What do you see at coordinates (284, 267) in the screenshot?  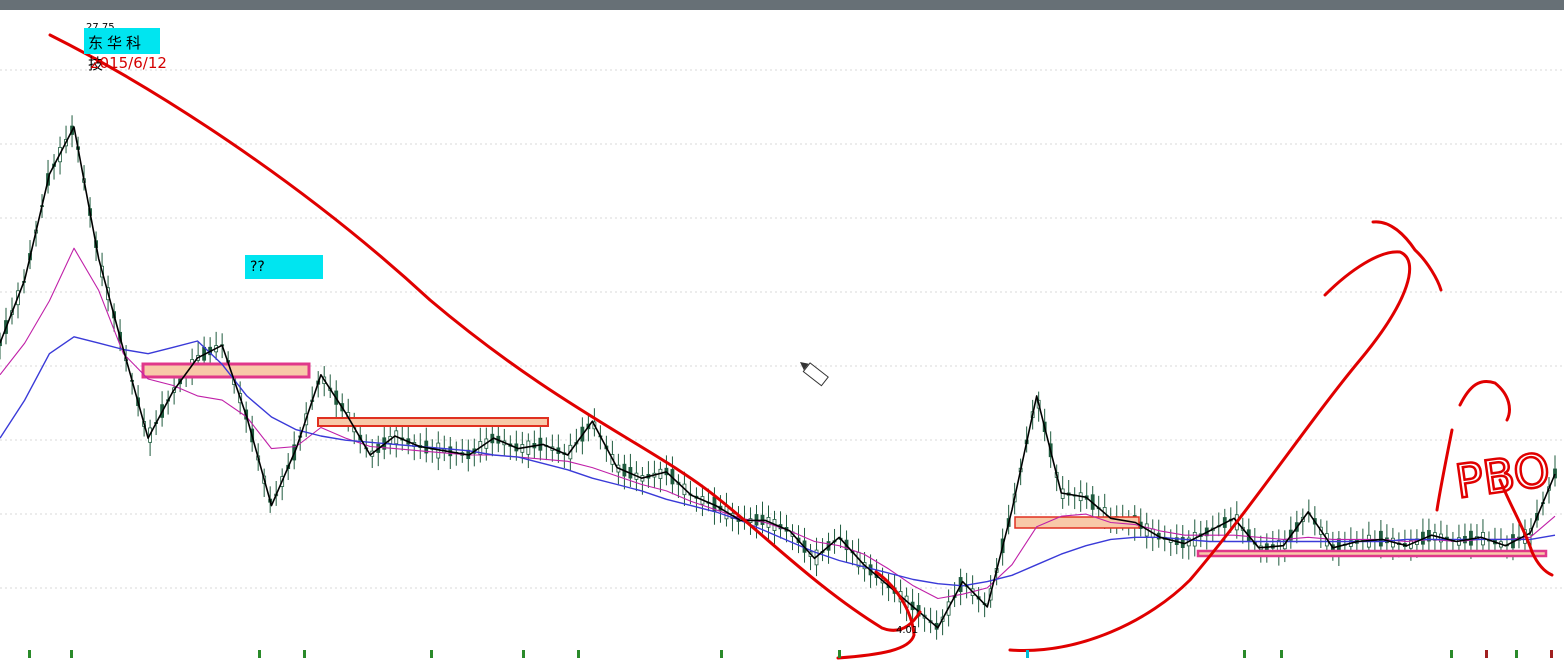 I see `annotation-box: ??` at bounding box center [284, 267].